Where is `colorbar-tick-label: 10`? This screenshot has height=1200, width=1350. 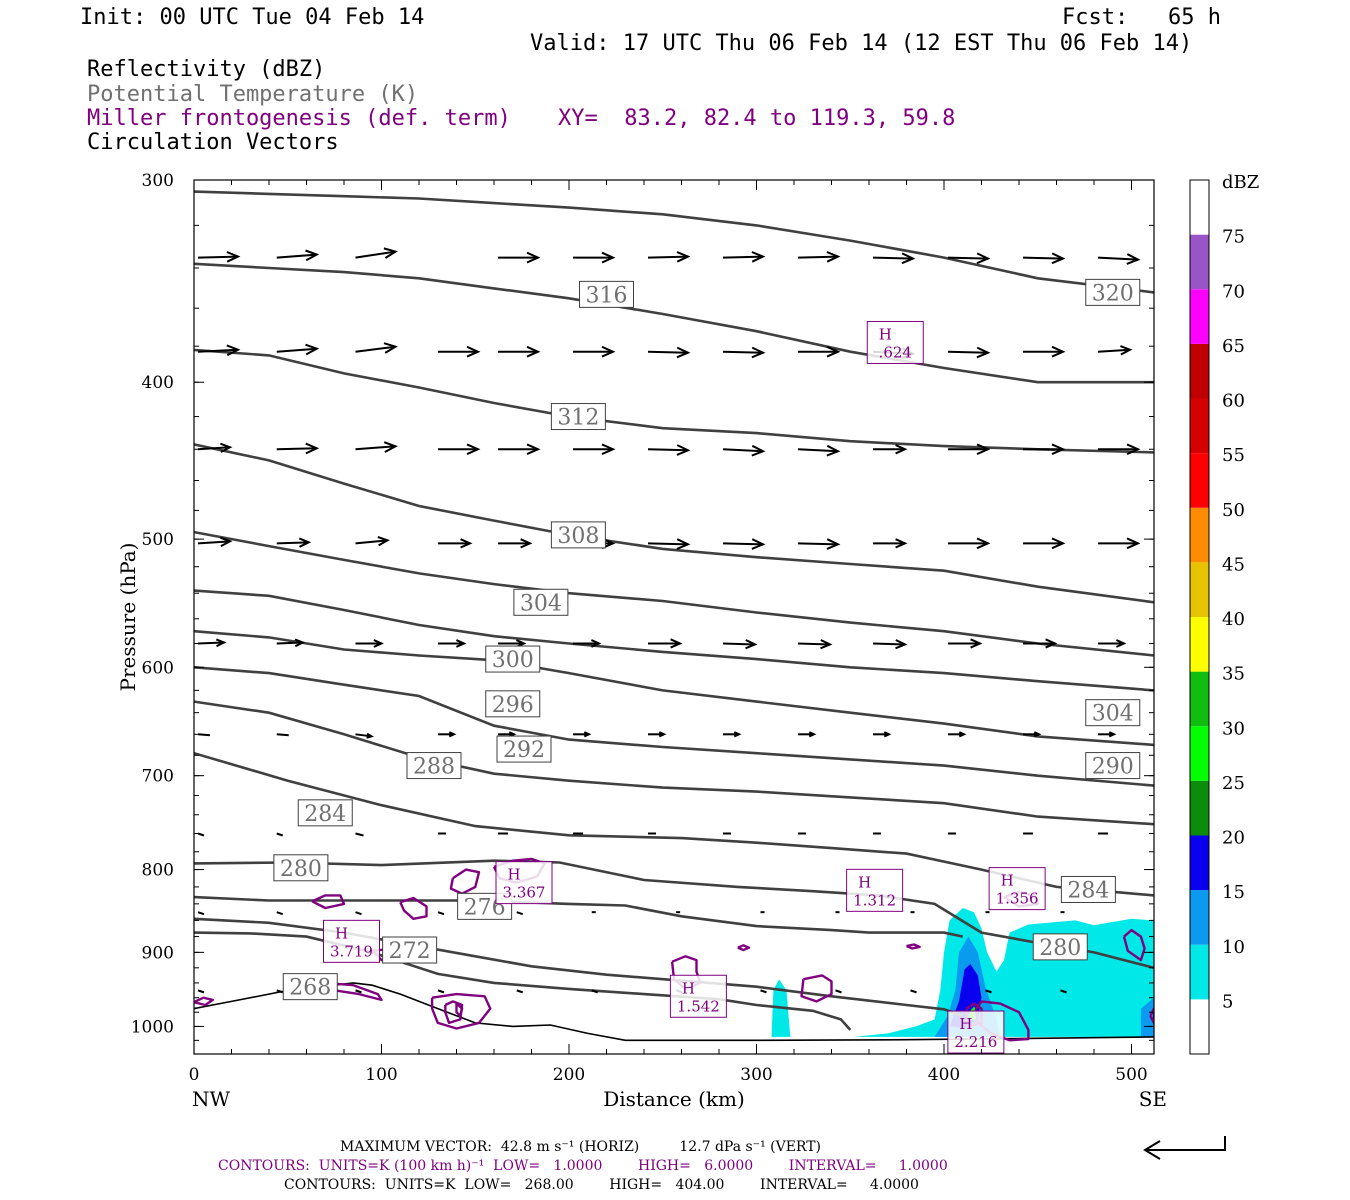
colorbar-tick-label: 10 is located at coordinates (1233, 947).